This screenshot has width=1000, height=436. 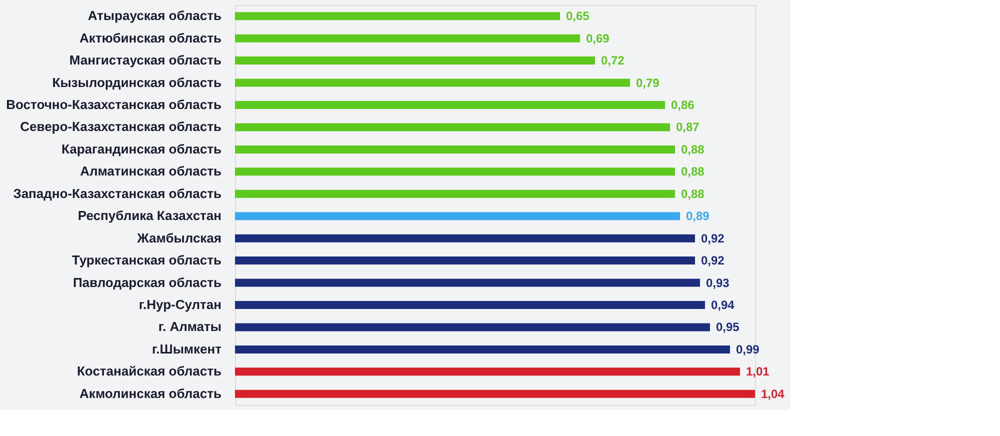 I want to click on y-tick-label: Республика Казахстан, so click(x=150, y=216).